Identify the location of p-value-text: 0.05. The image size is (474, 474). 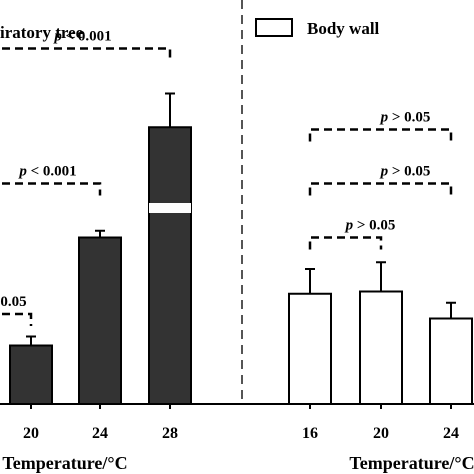
(13, 302).